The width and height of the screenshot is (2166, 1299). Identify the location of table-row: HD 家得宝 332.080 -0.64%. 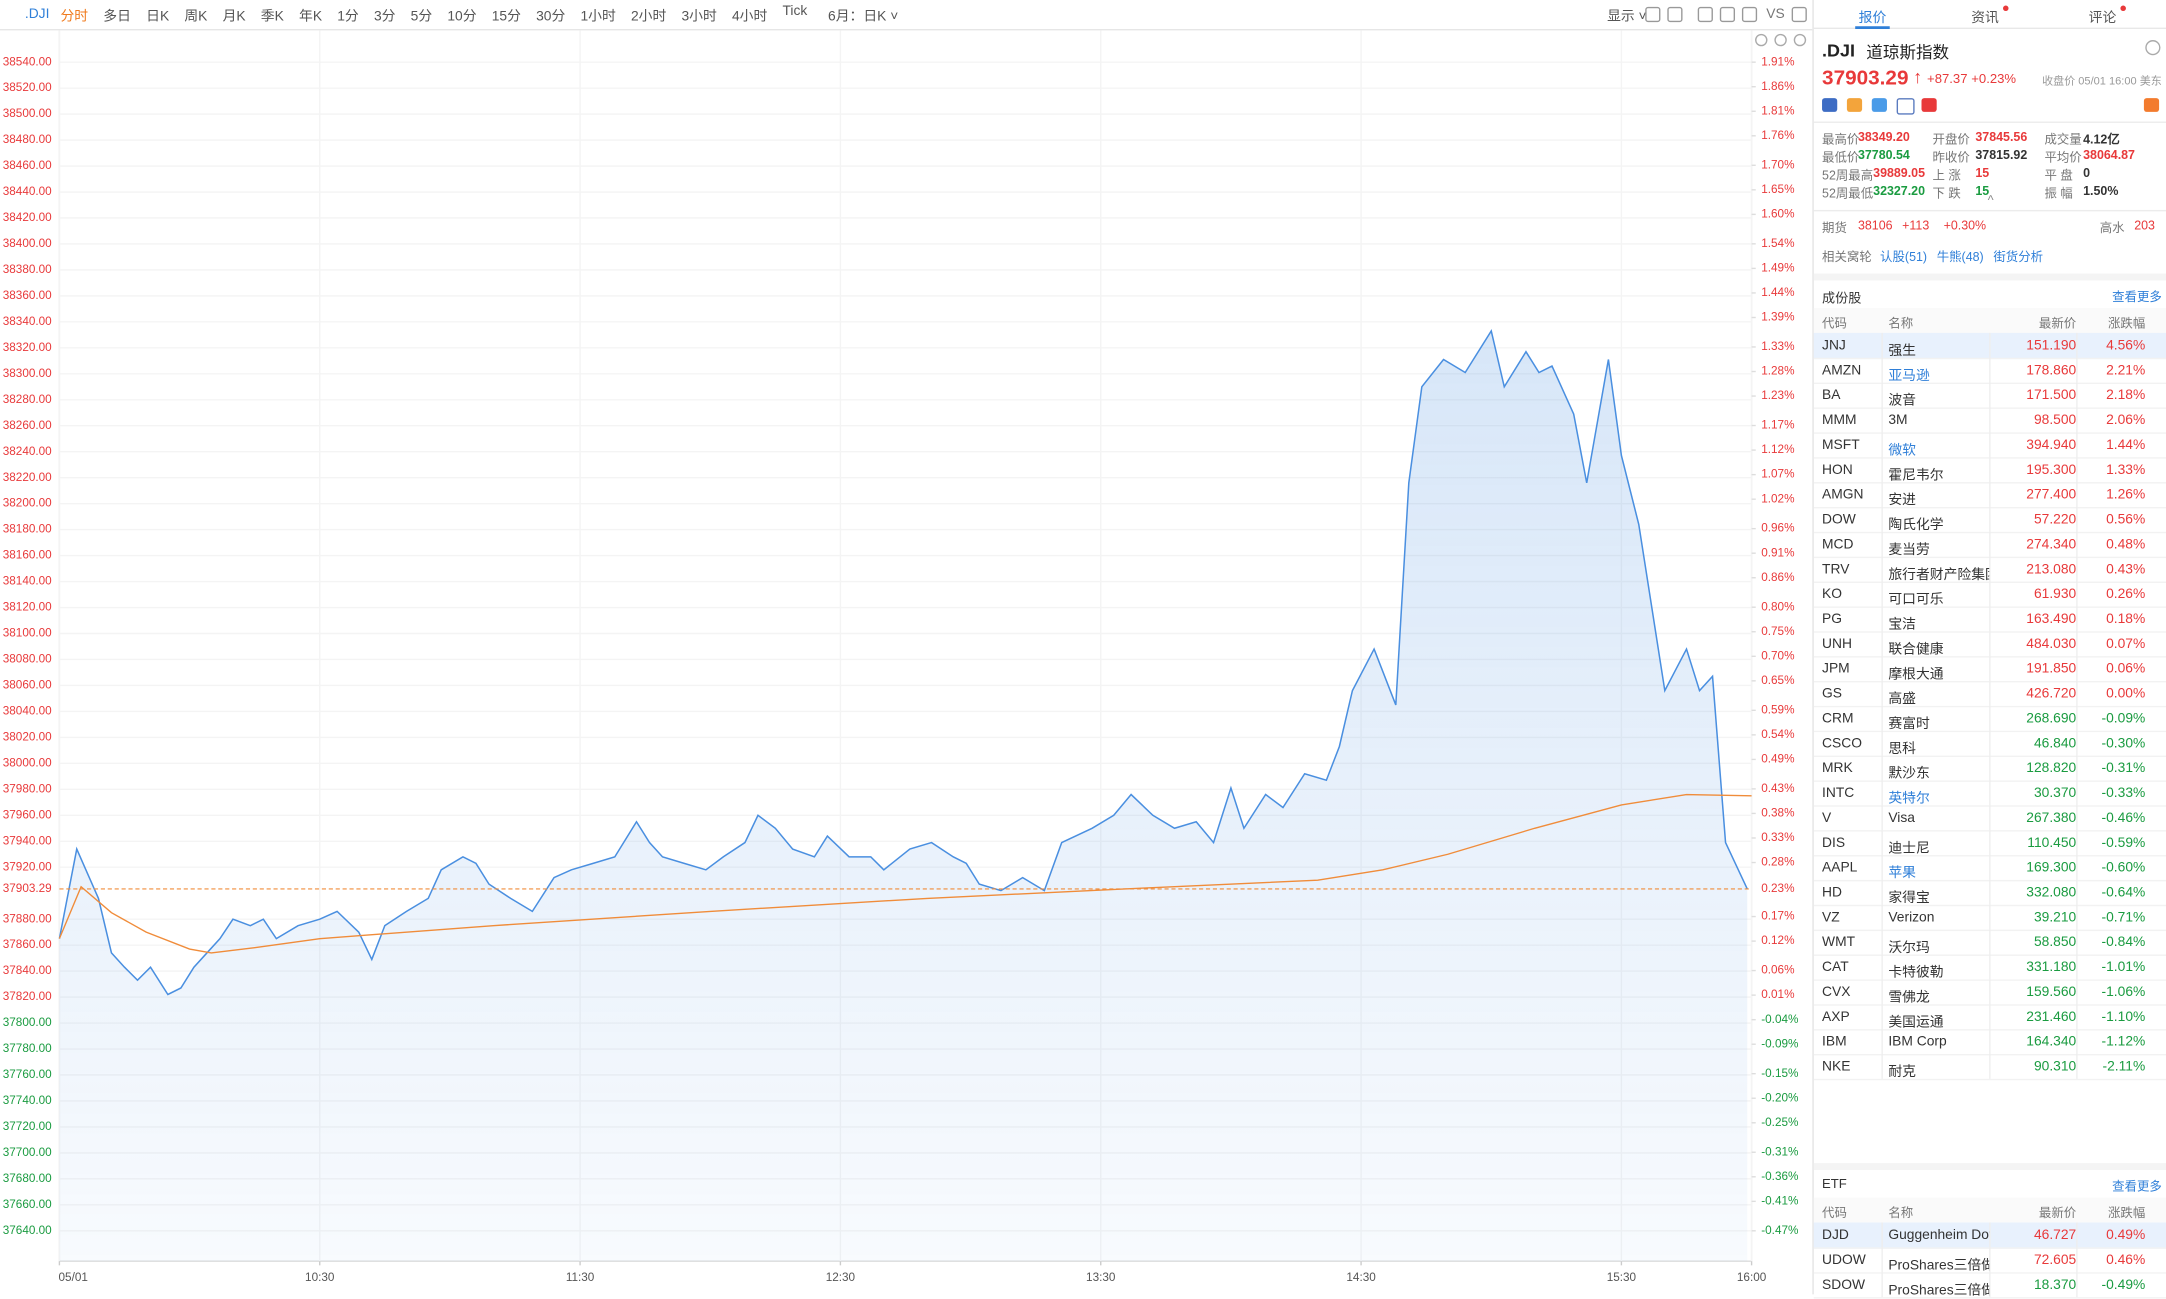
(1989, 893).